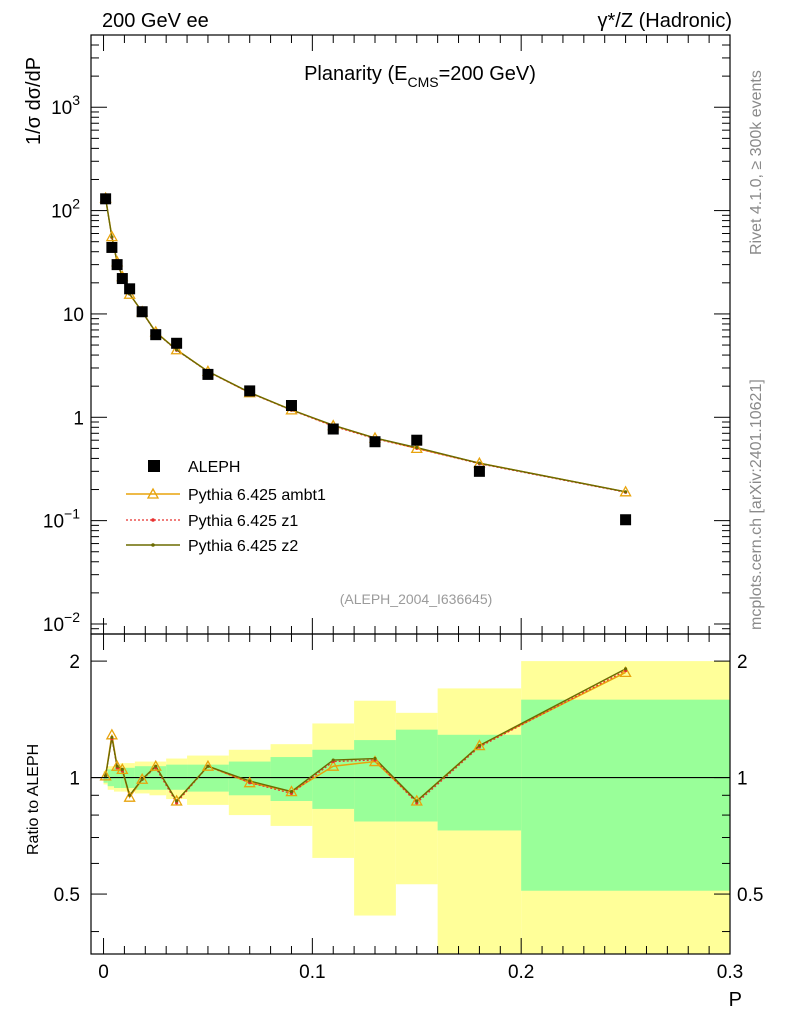 This screenshot has height=1024, width=786. I want to click on ratio-y-tick-label-right: 0.5, so click(750, 895).